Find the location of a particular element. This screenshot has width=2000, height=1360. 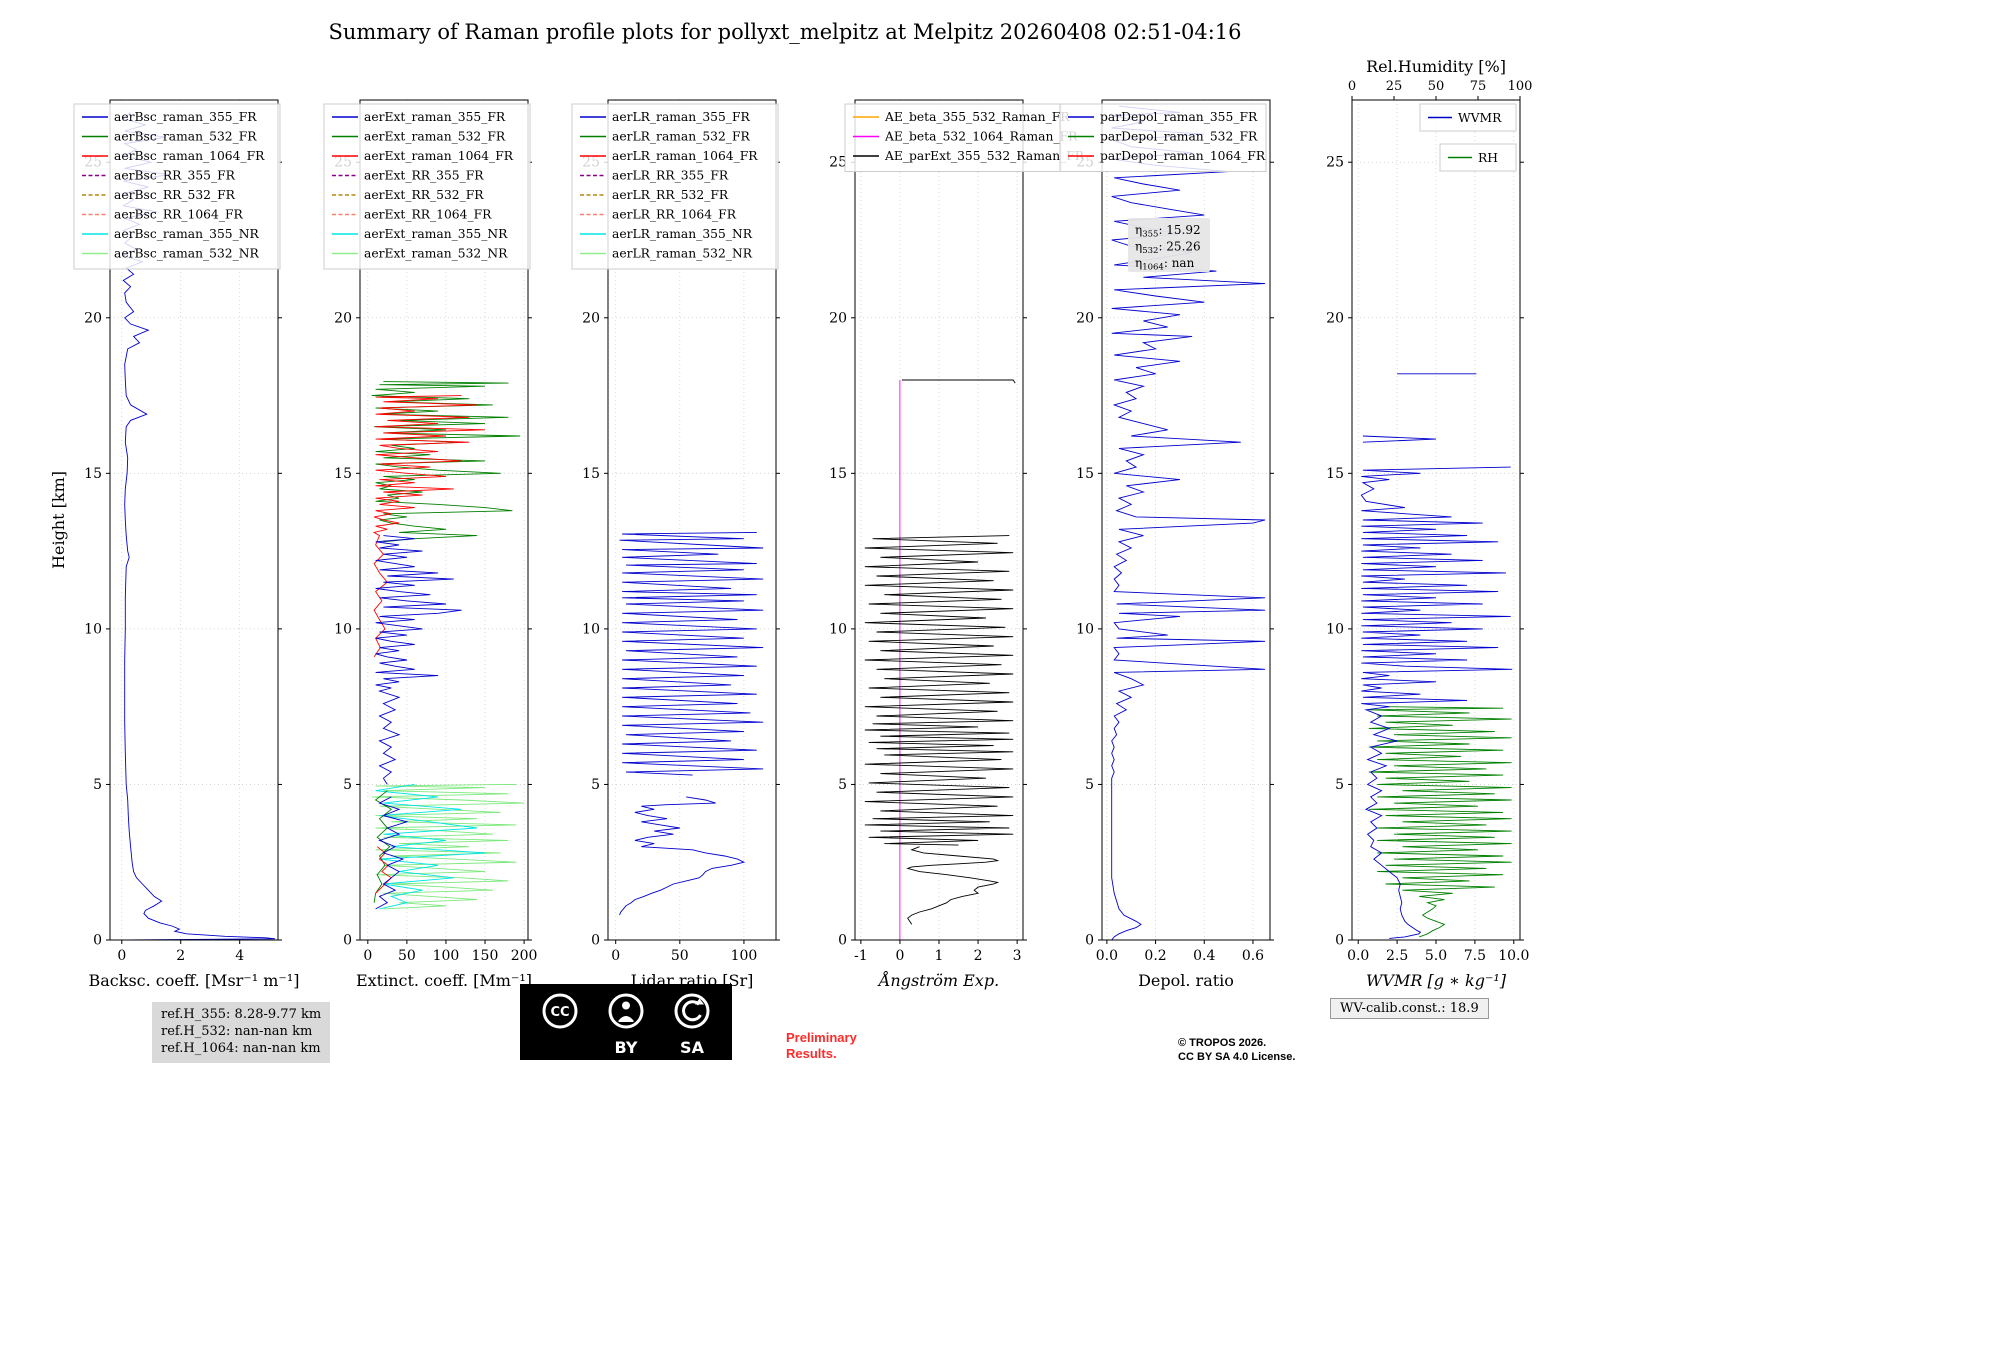

legend-entry-label: aerExt_raman_532_FR is located at coordinates (435, 137).